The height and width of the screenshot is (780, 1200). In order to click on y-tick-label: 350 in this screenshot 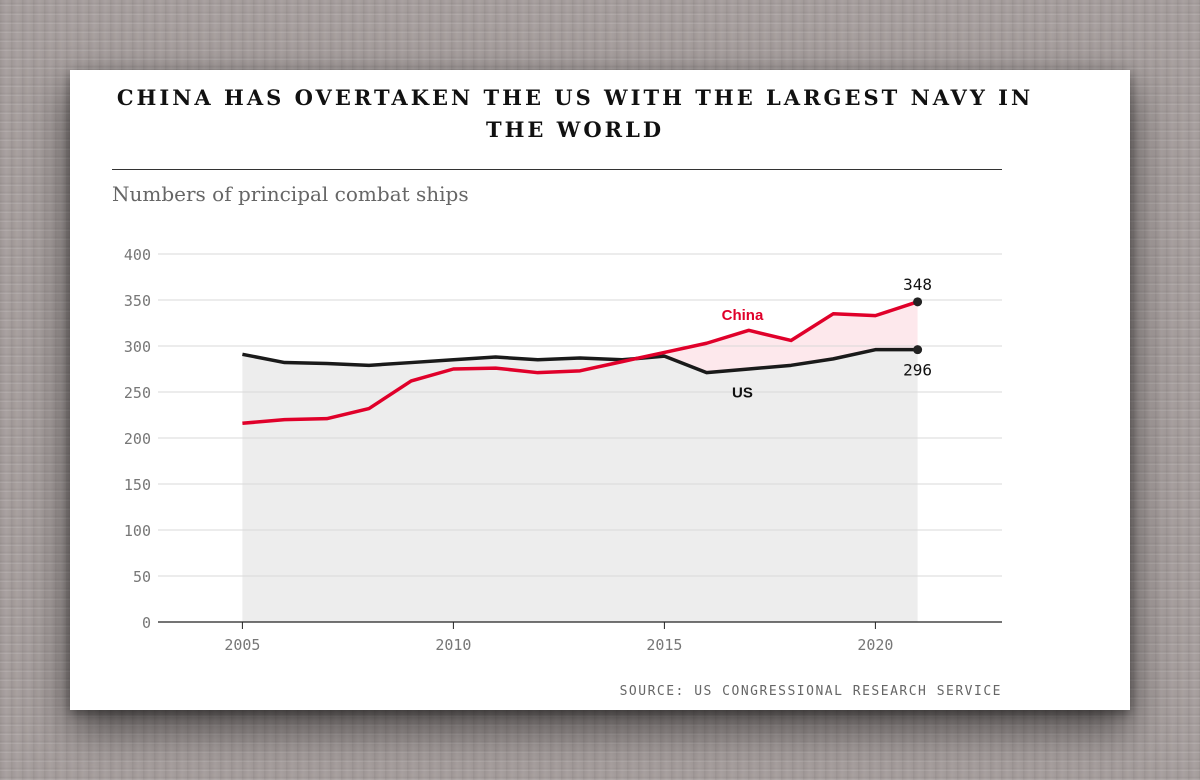, I will do `click(137, 301)`.